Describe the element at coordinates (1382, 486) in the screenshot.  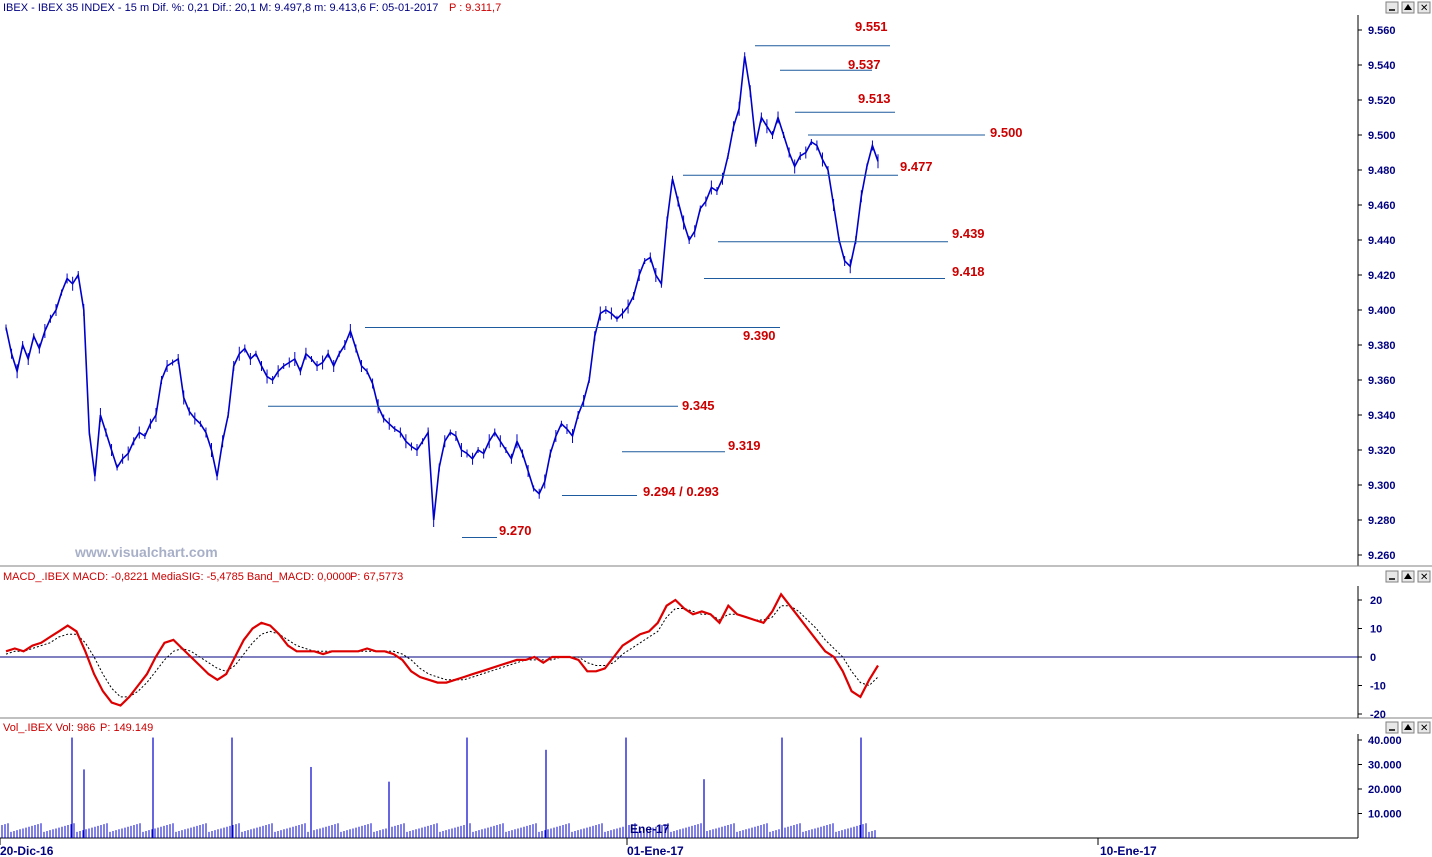
I see `price-tick-label: 9.300` at that location.